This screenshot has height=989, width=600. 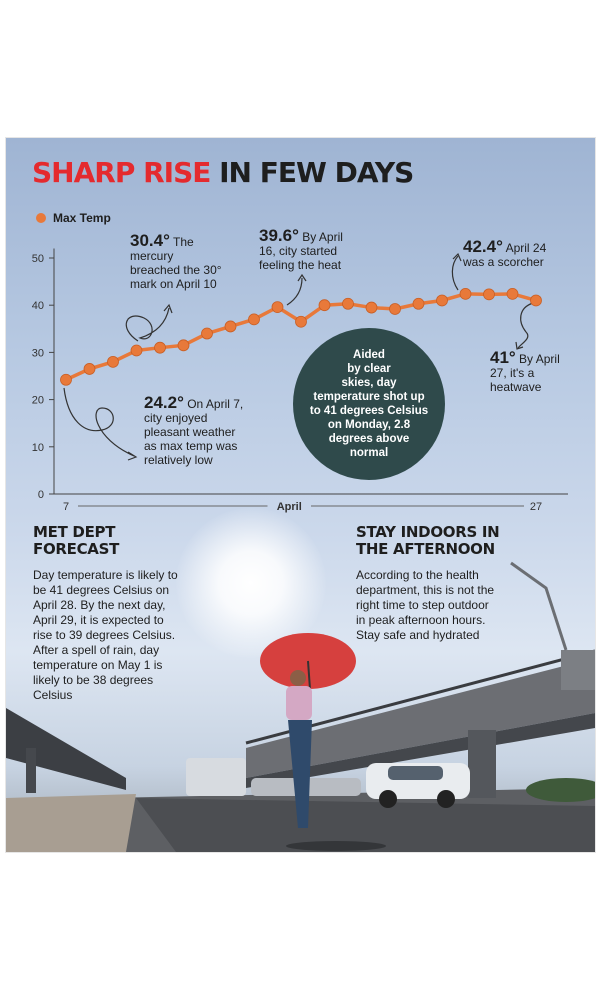 What do you see at coordinates (38, 306) in the screenshot?
I see `y-tick-label: 40` at bounding box center [38, 306].